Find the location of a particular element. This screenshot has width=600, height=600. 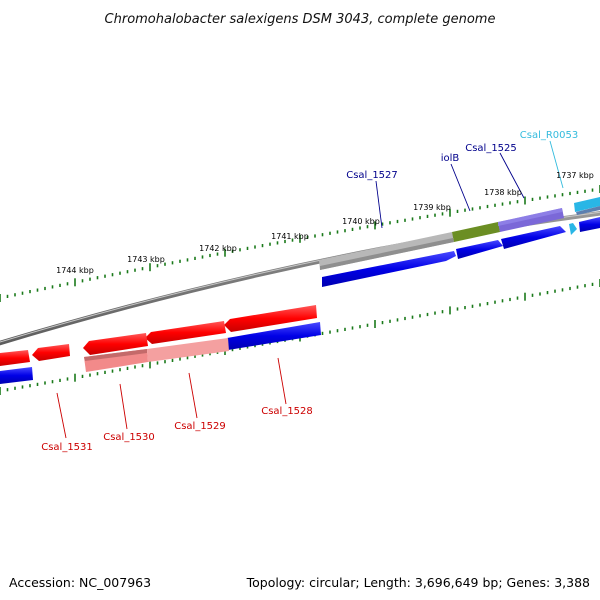

cds-arrow-iolB is located at coordinates (479, 249).